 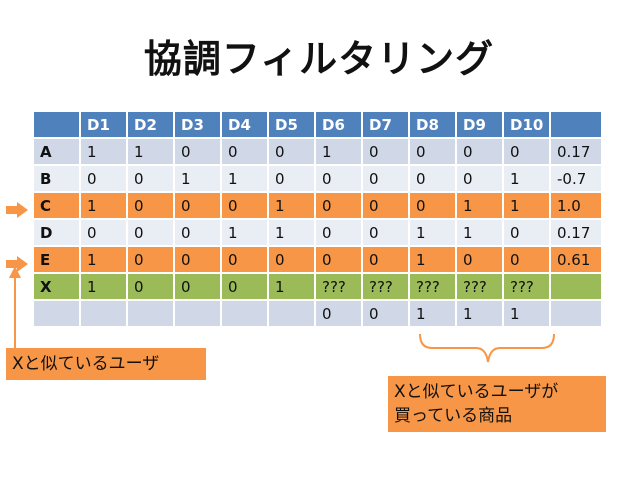 I want to click on column-header: D8, so click(x=432, y=125).